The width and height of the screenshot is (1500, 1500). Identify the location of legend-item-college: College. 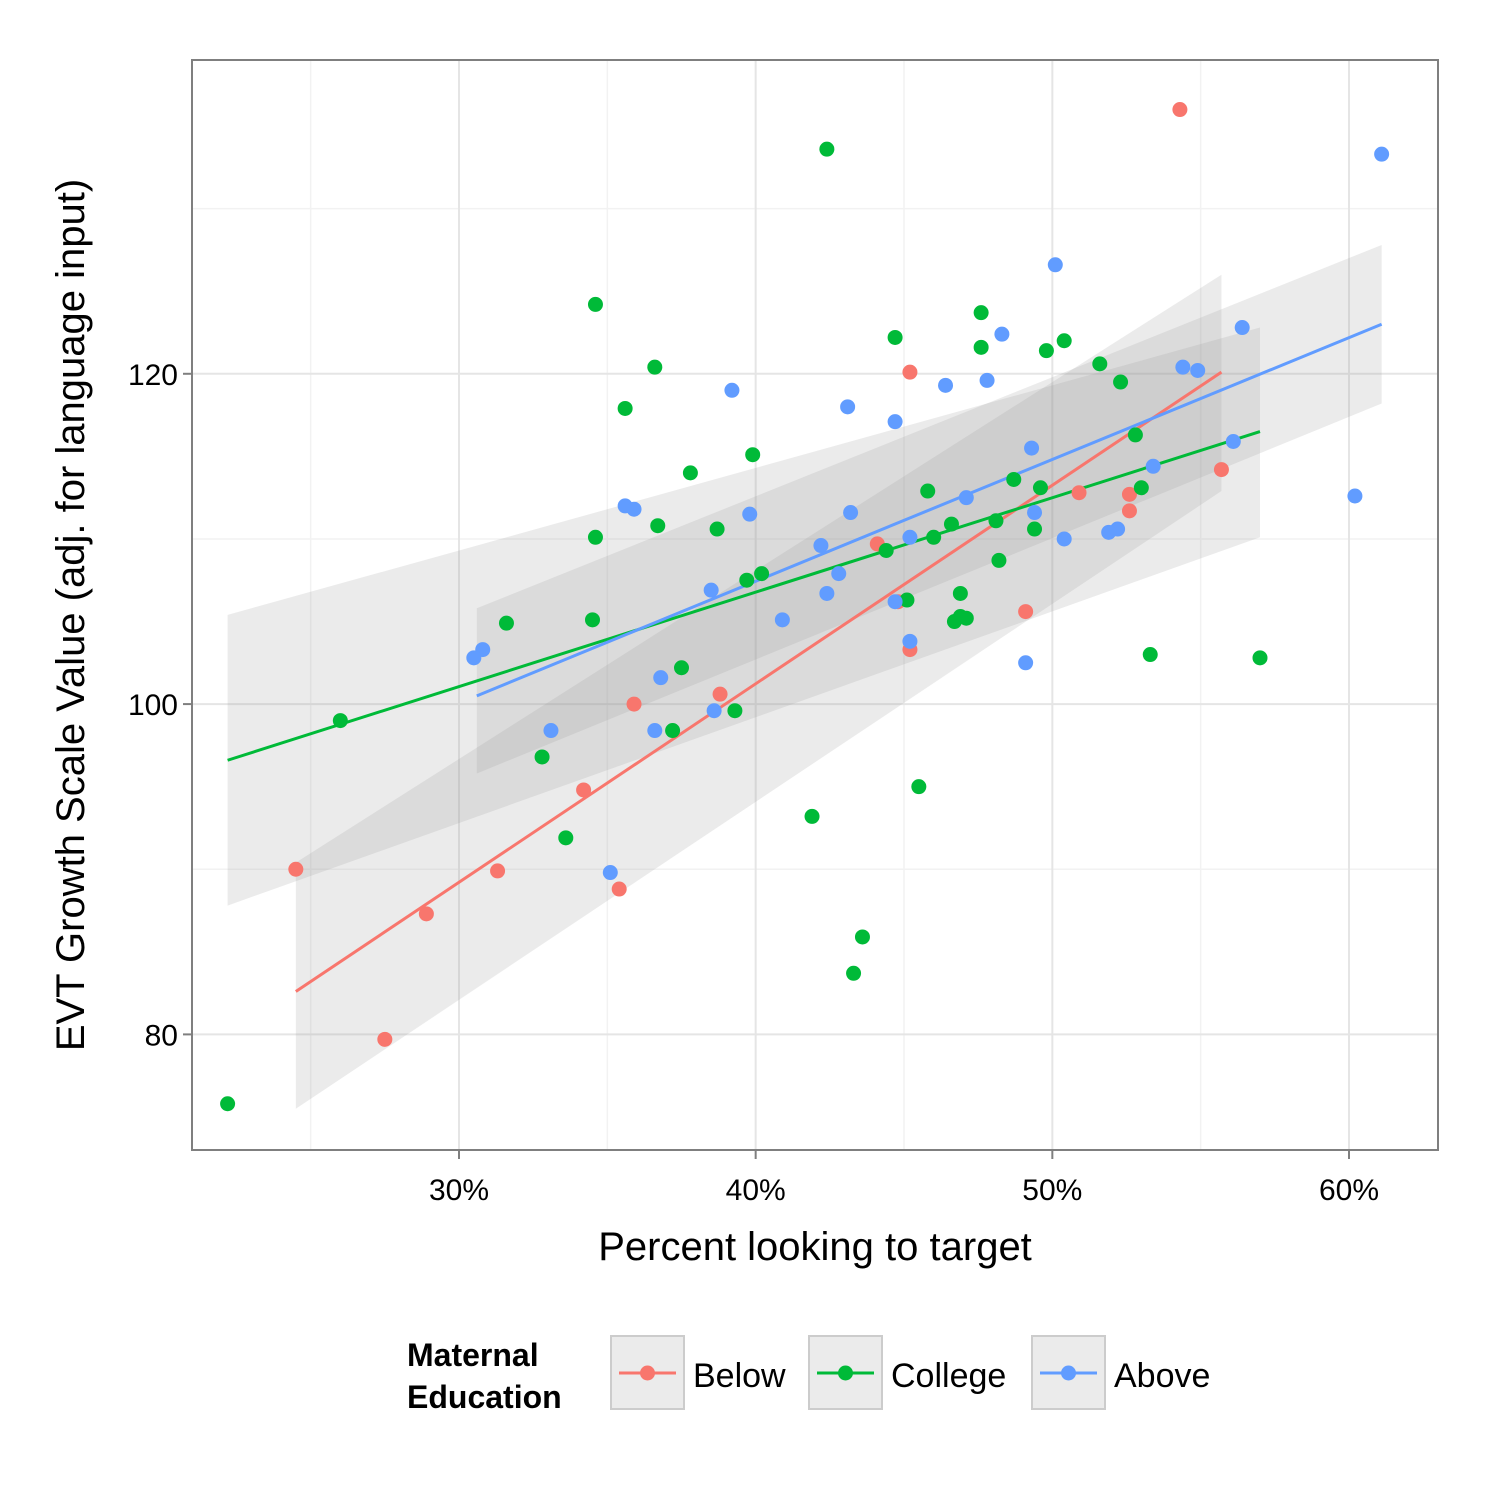
(907, 1372).